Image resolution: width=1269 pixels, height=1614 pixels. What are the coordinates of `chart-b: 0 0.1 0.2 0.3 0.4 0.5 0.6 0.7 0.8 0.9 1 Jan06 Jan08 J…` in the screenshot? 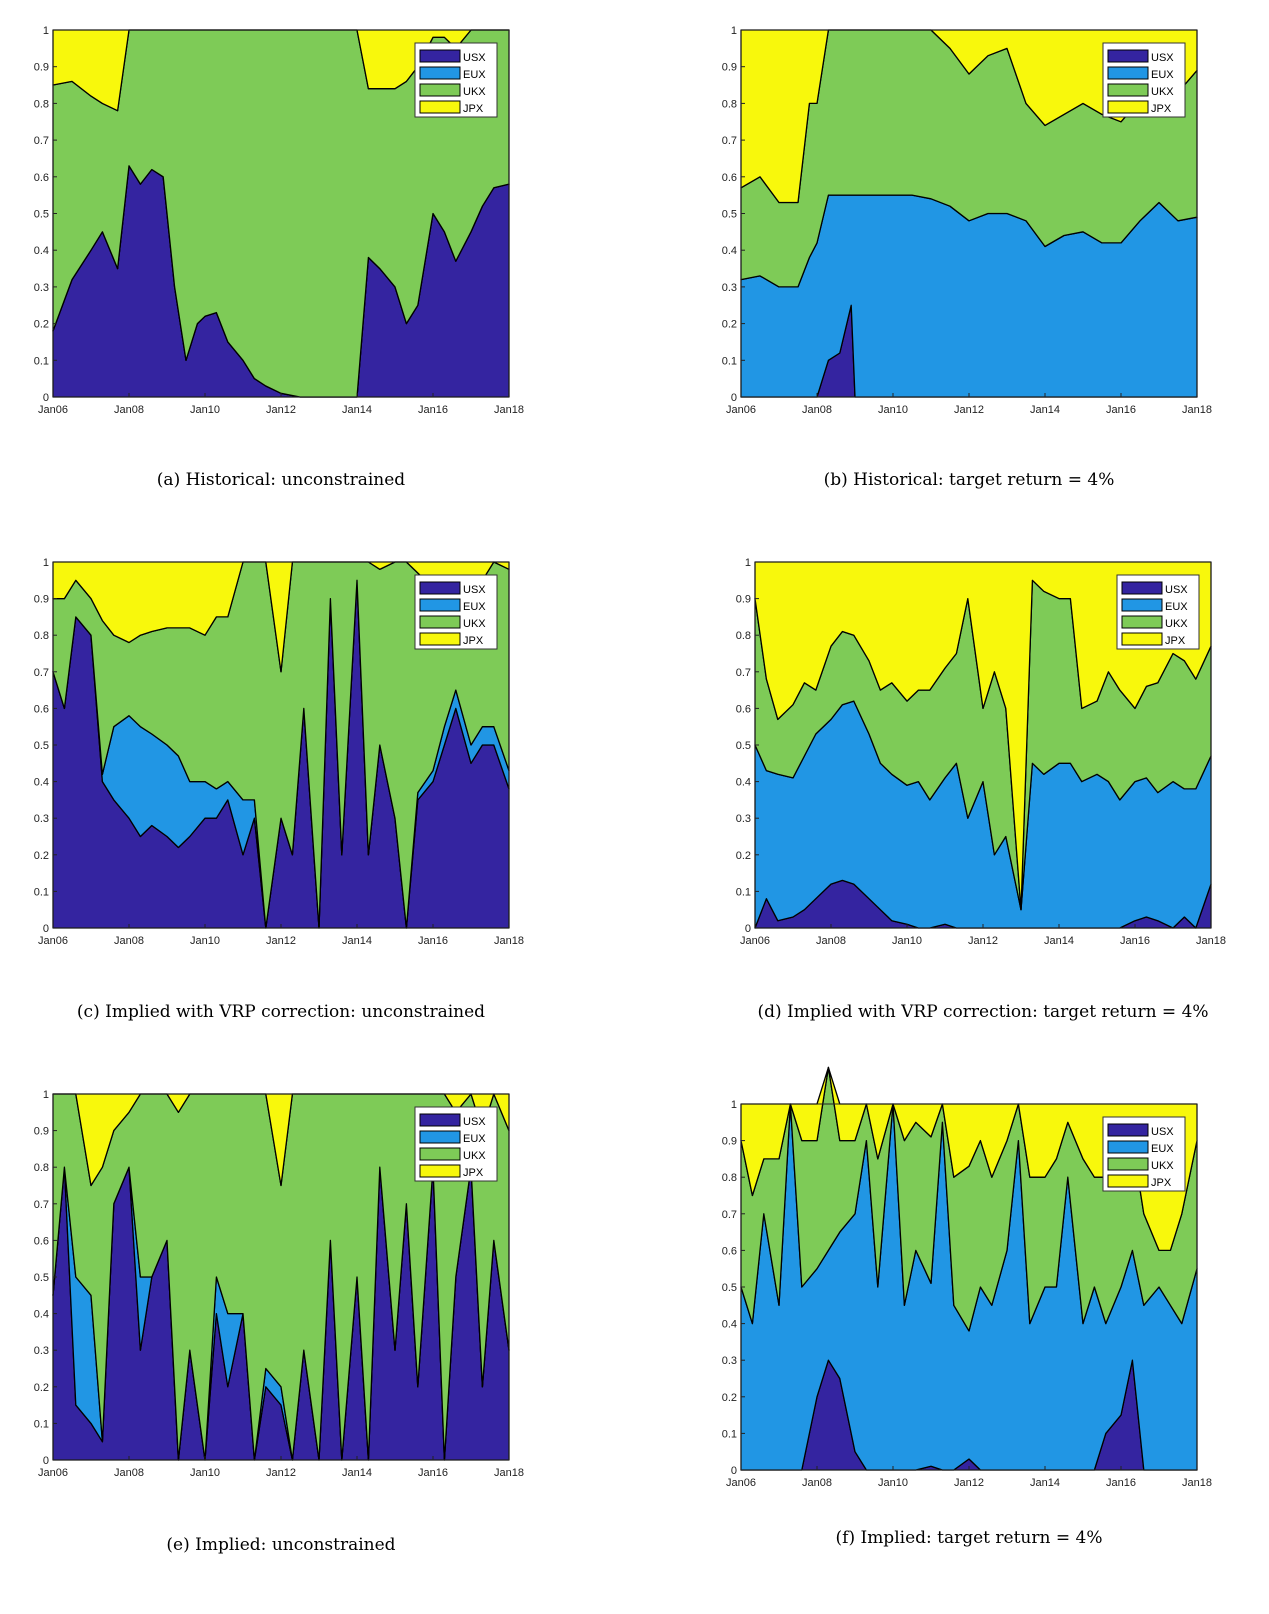 It's located at (967, 257).